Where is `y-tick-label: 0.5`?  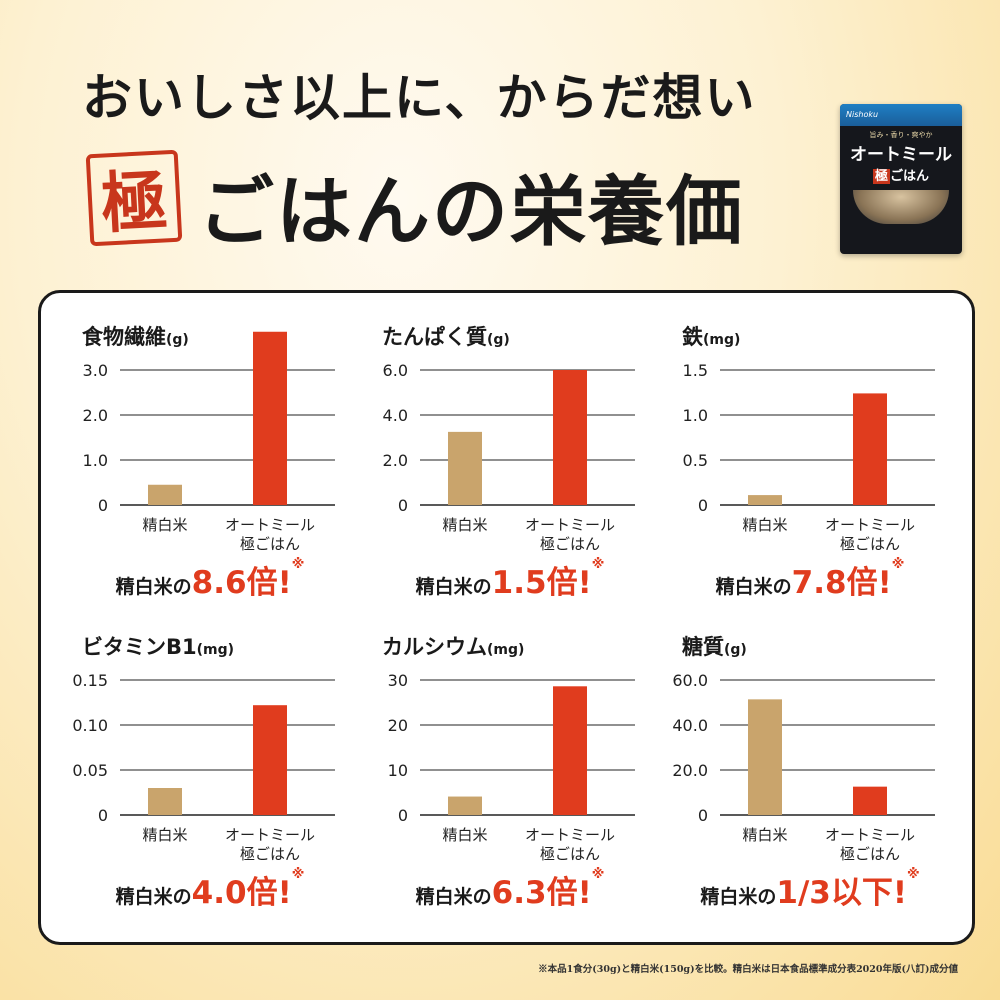 y-tick-label: 0.5 is located at coordinates (695, 460).